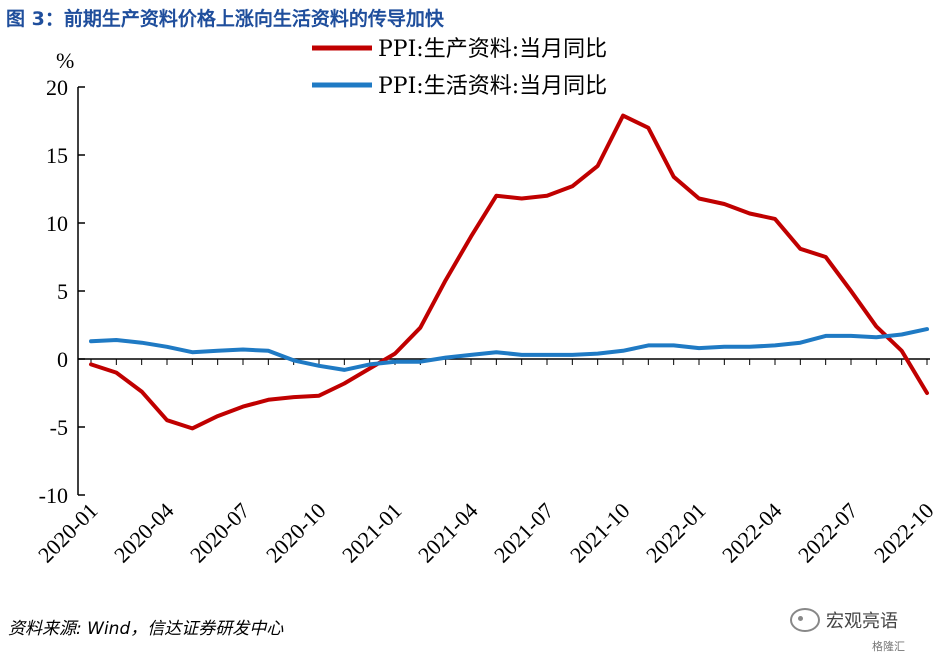 This screenshot has width=948, height=661. I want to click on y-tick-label: 10, so click(57, 223).